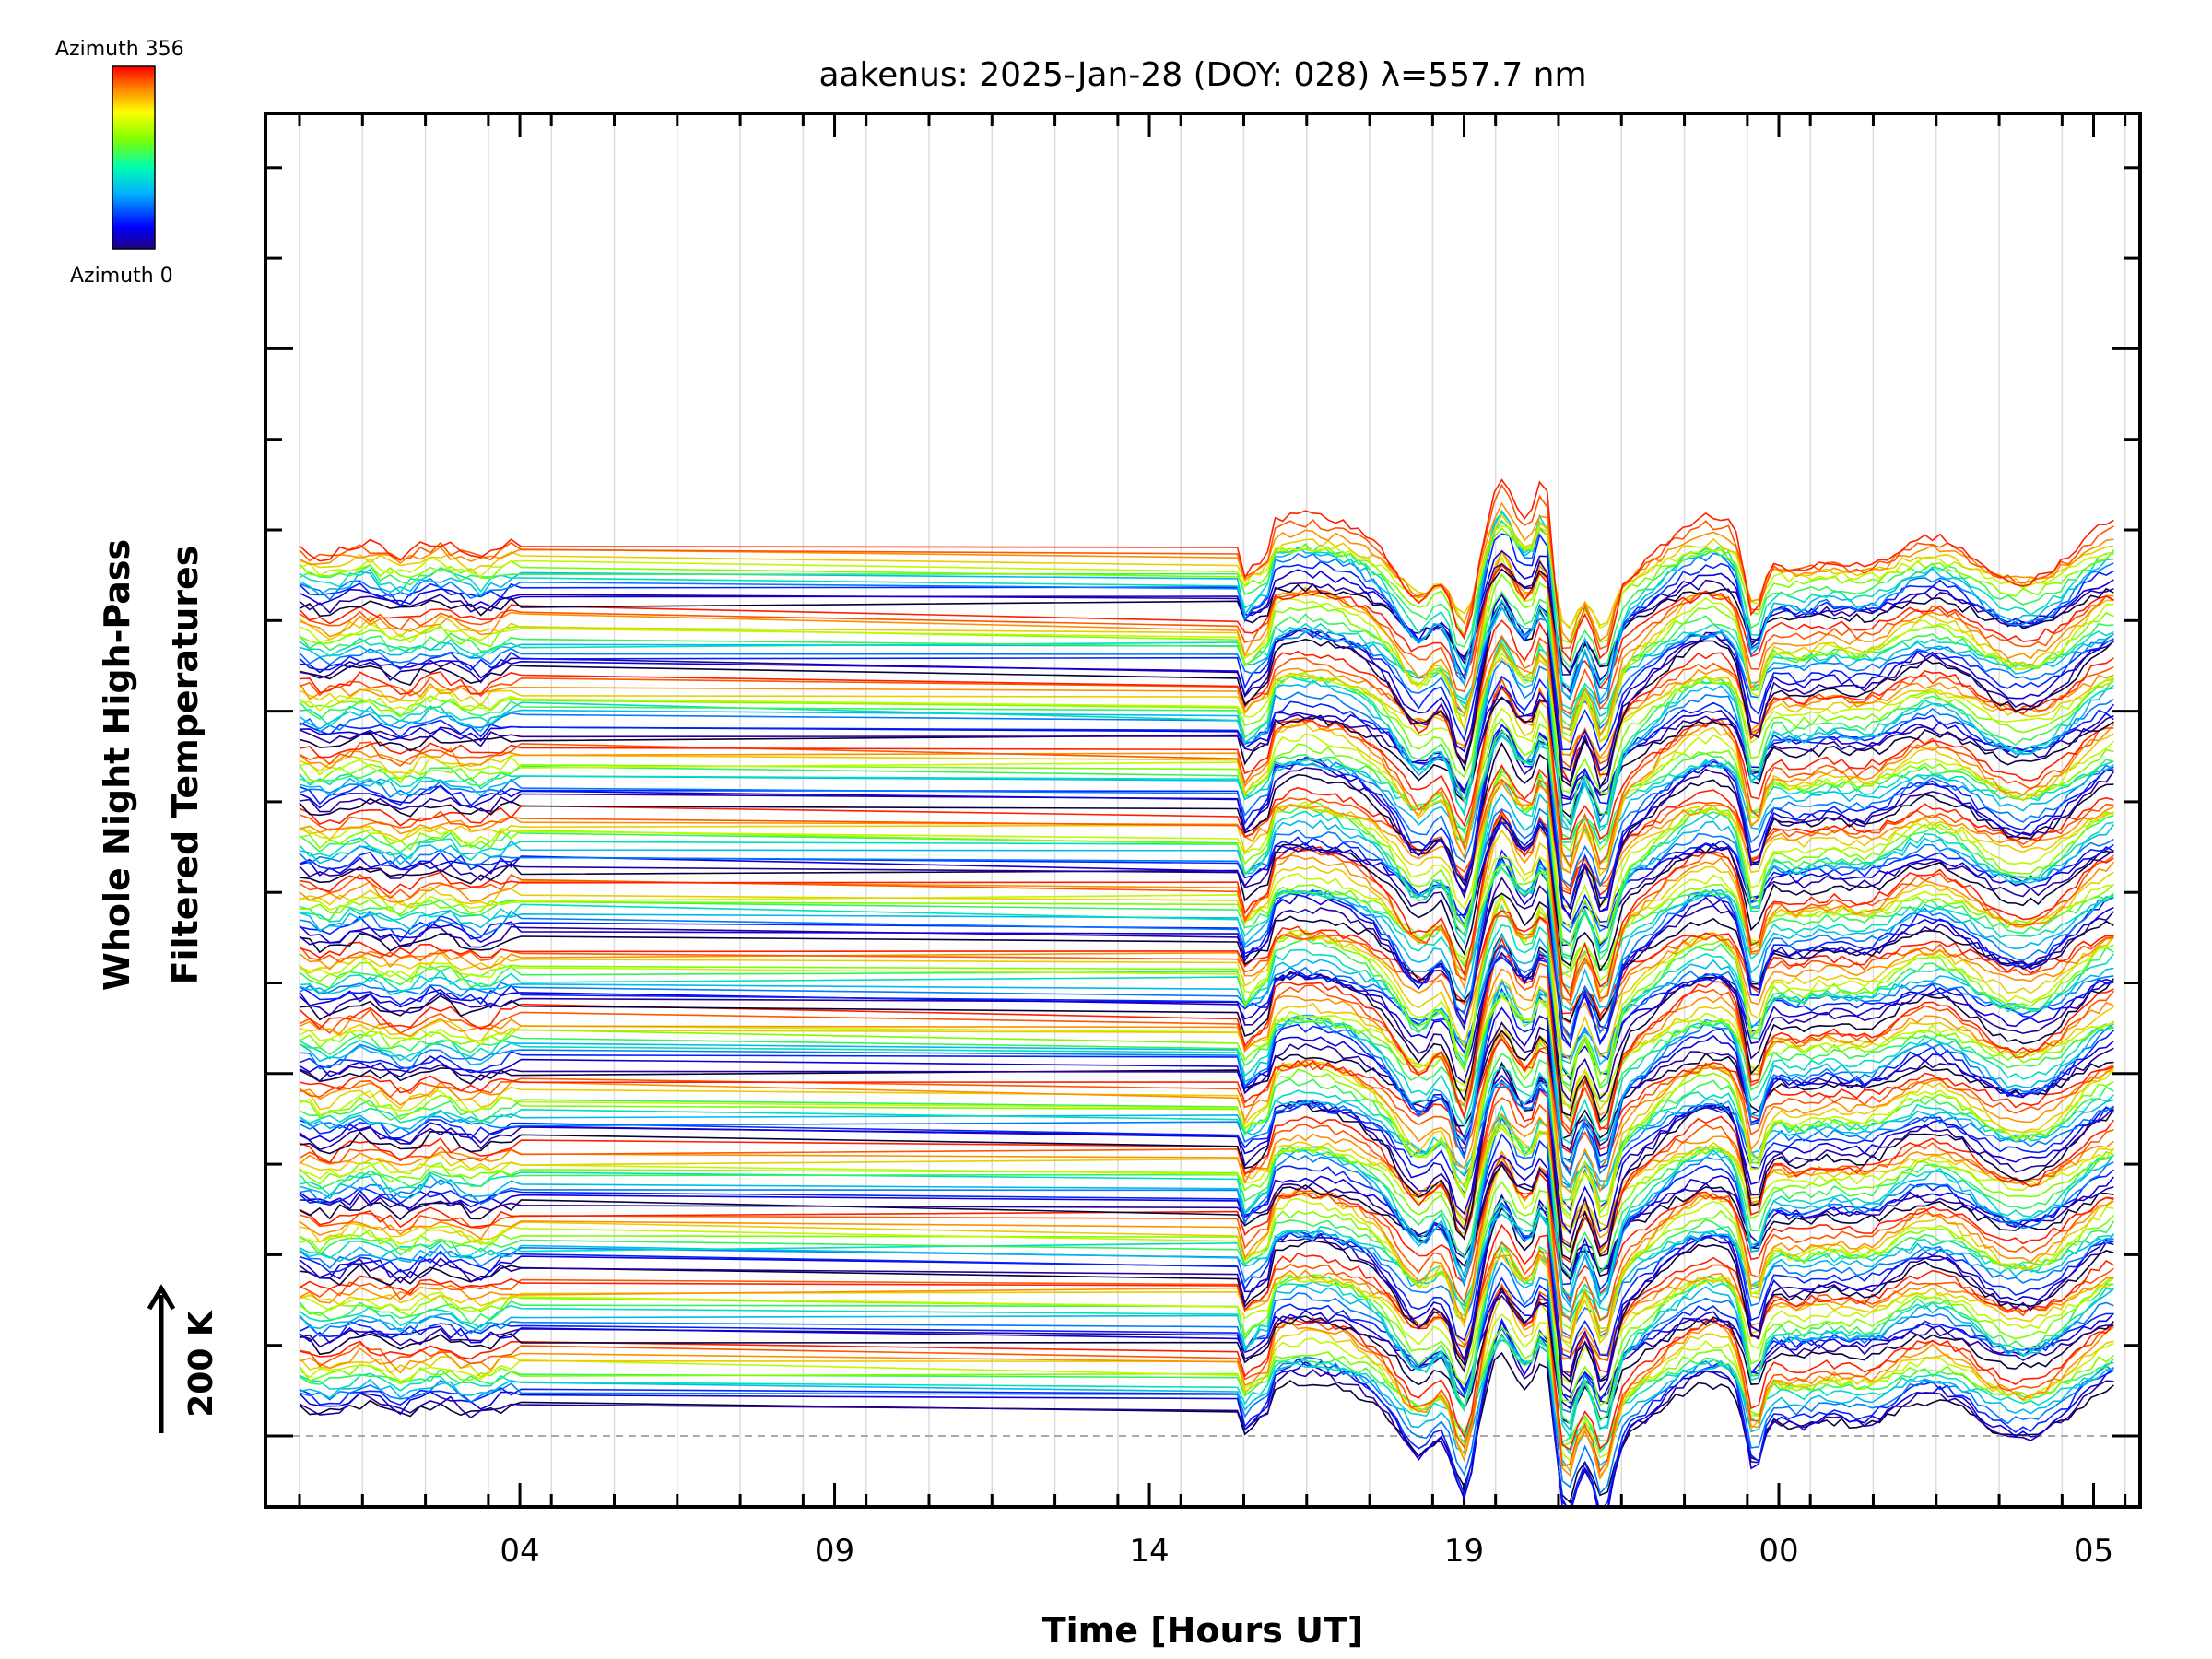 Image resolution: width=2212 pixels, height=1659 pixels. What do you see at coordinates (185, 765) in the screenshot?
I see `y-axis-label-line2: Filtered Temperatures` at bounding box center [185, 765].